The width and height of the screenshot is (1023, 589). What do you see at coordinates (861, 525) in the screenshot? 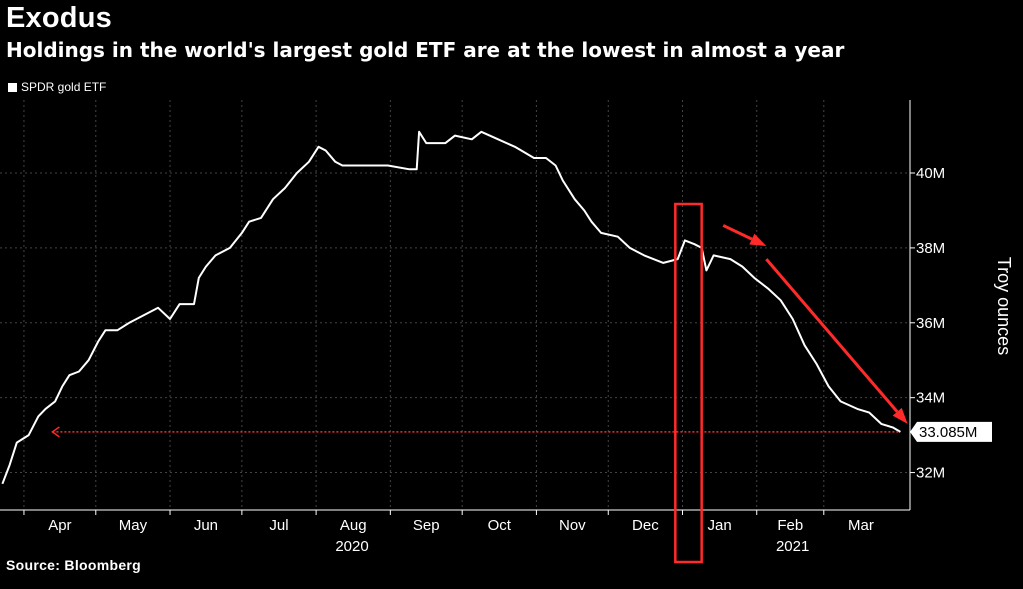
I see `x-tick-label: Mar` at bounding box center [861, 525].